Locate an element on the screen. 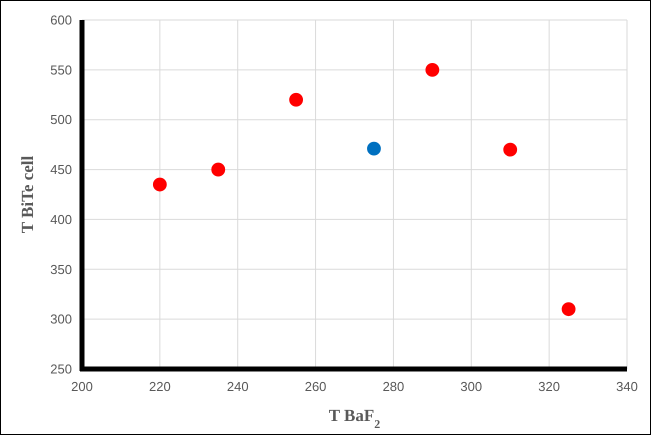  x-tick-label: 280 is located at coordinates (393, 386).